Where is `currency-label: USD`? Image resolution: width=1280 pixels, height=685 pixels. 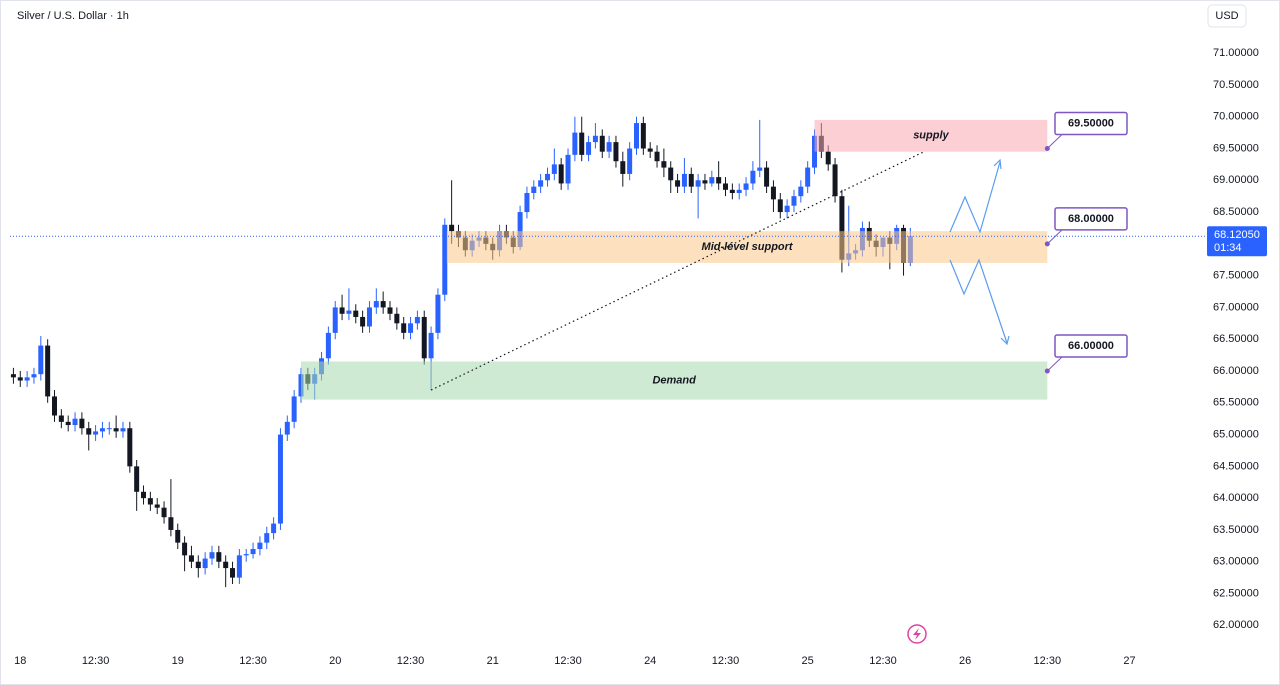 currency-label: USD is located at coordinates (1226, 16).